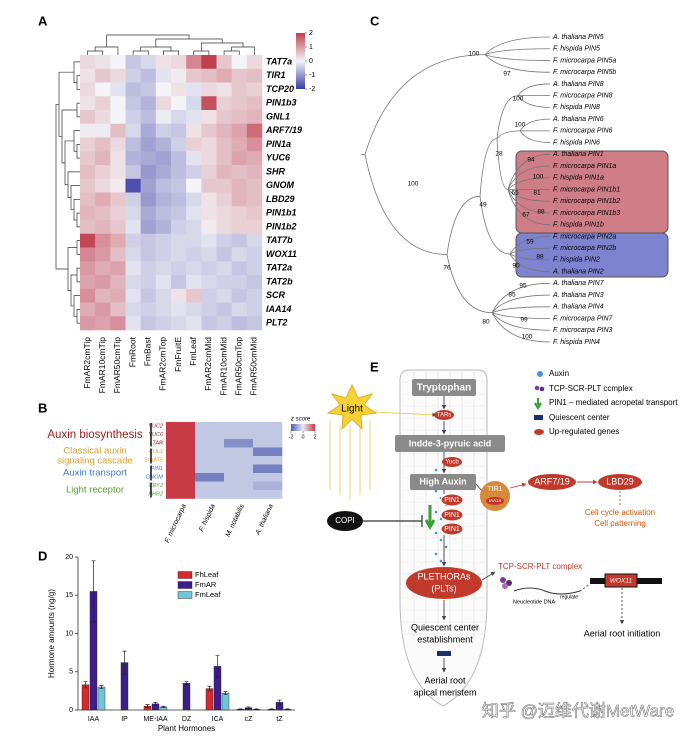 Image resolution: width=690 pixels, height=737 pixels. Describe the element at coordinates (281, 226) in the screenshot. I see `row-label: PIN1b2` at that location.